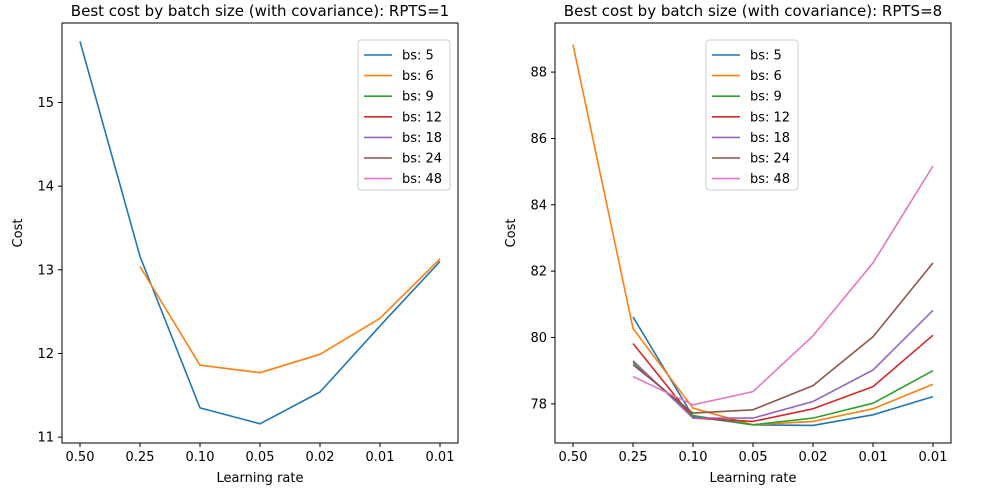 The height and width of the screenshot is (500, 1000). Describe the element at coordinates (538, 205) in the screenshot. I see `y-tick-label: 84` at that location.